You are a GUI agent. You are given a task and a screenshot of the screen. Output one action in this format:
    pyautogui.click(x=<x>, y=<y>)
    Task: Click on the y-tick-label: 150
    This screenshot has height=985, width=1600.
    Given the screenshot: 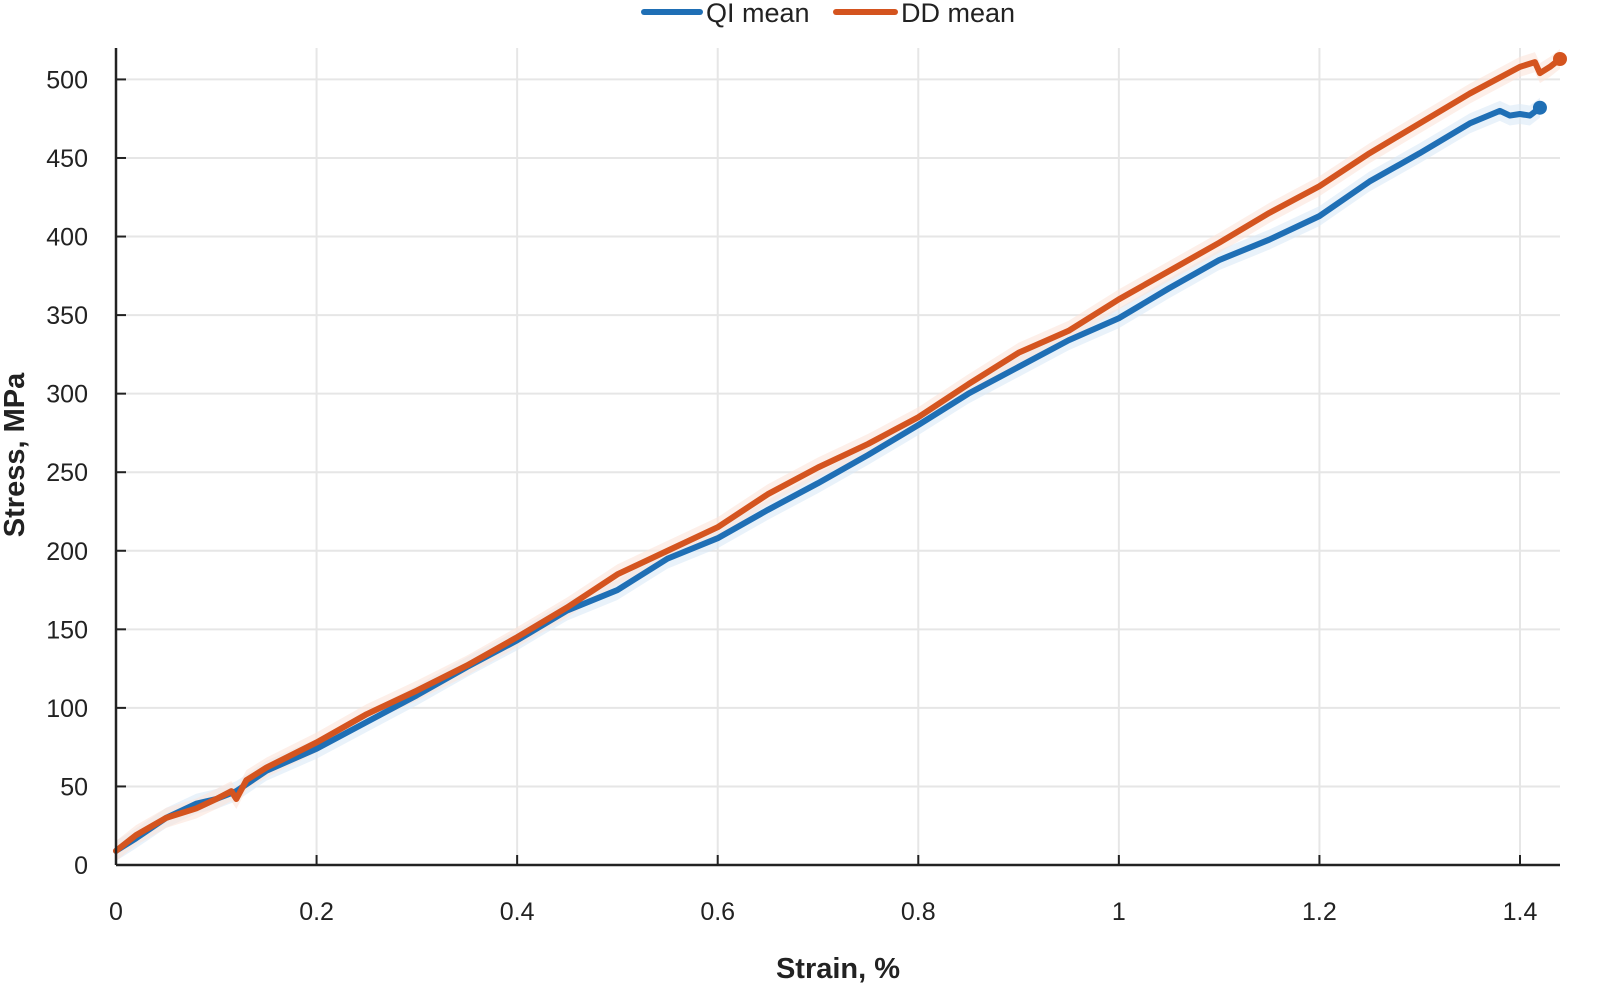 What is the action you would take?
    pyautogui.click(x=67, y=630)
    